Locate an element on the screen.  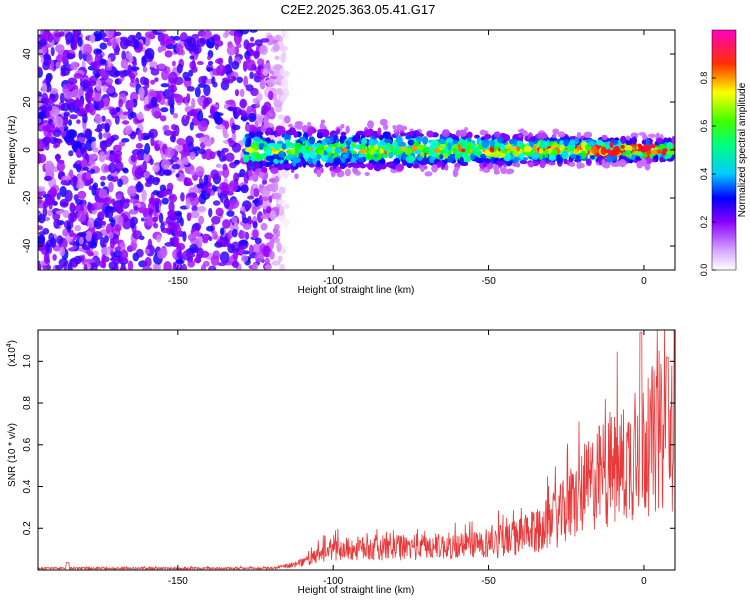
snr-multiplier-base: (x10 is located at coordinates (12, 357).